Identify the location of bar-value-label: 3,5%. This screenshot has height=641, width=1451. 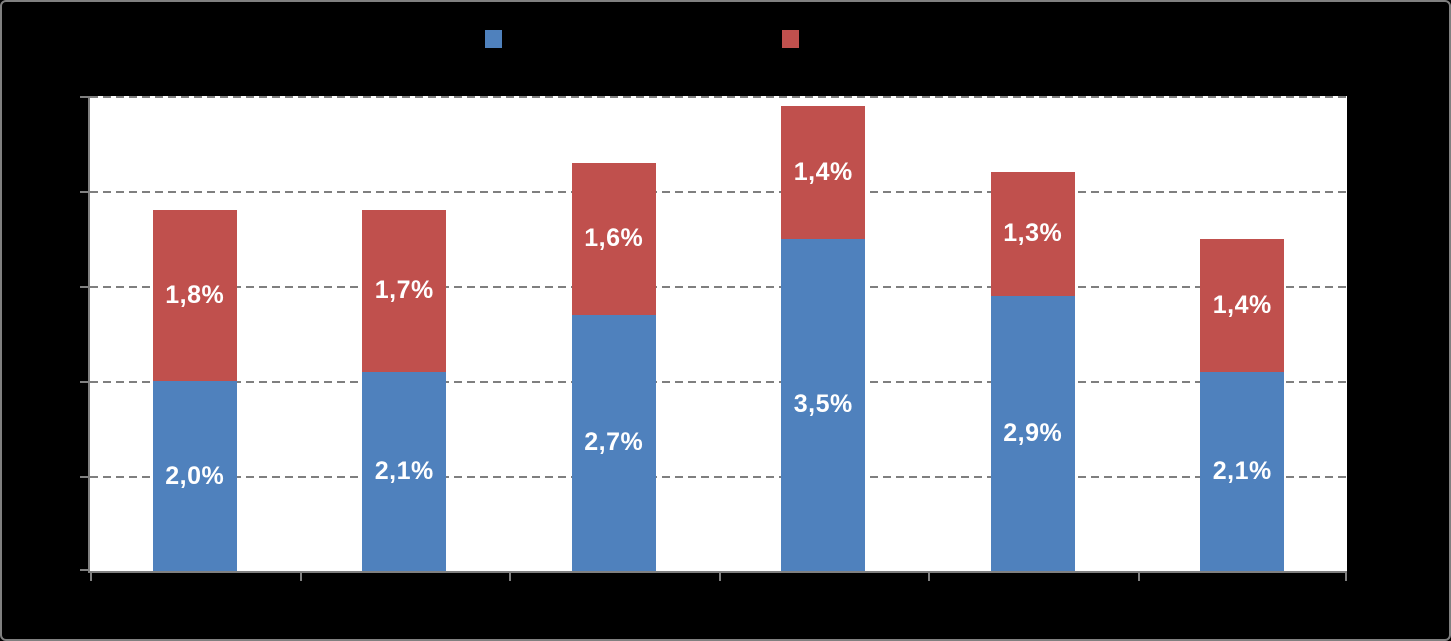
(823, 404).